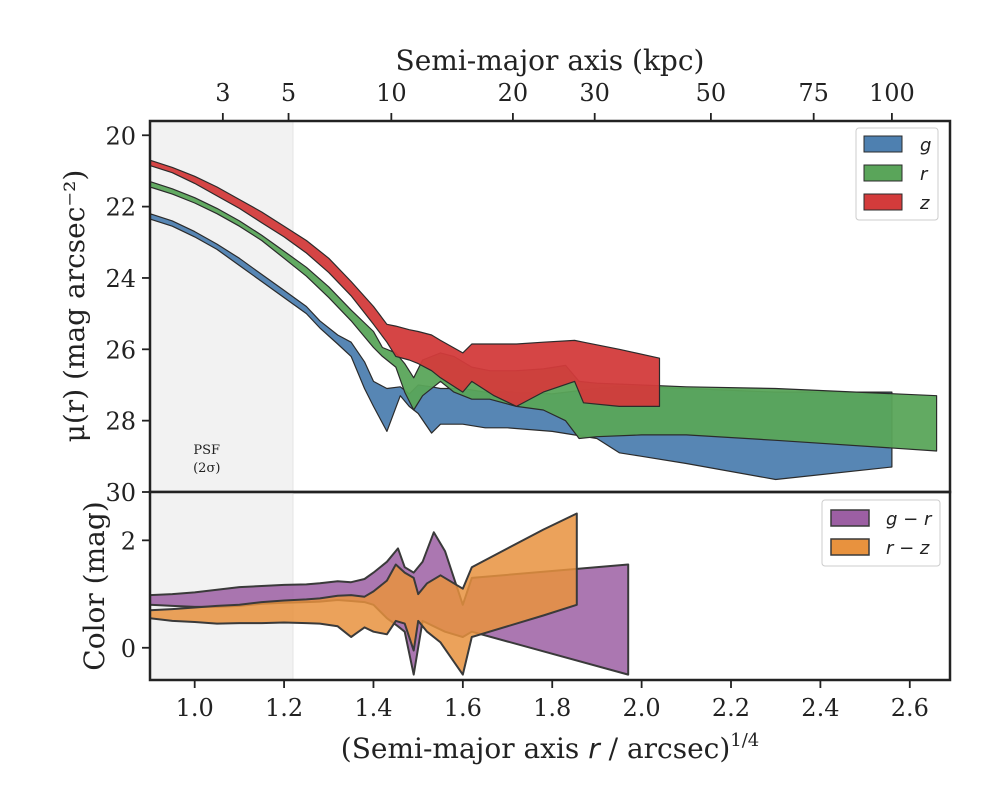  I want to click on y-tick-label-20: 20, so click(120, 136).